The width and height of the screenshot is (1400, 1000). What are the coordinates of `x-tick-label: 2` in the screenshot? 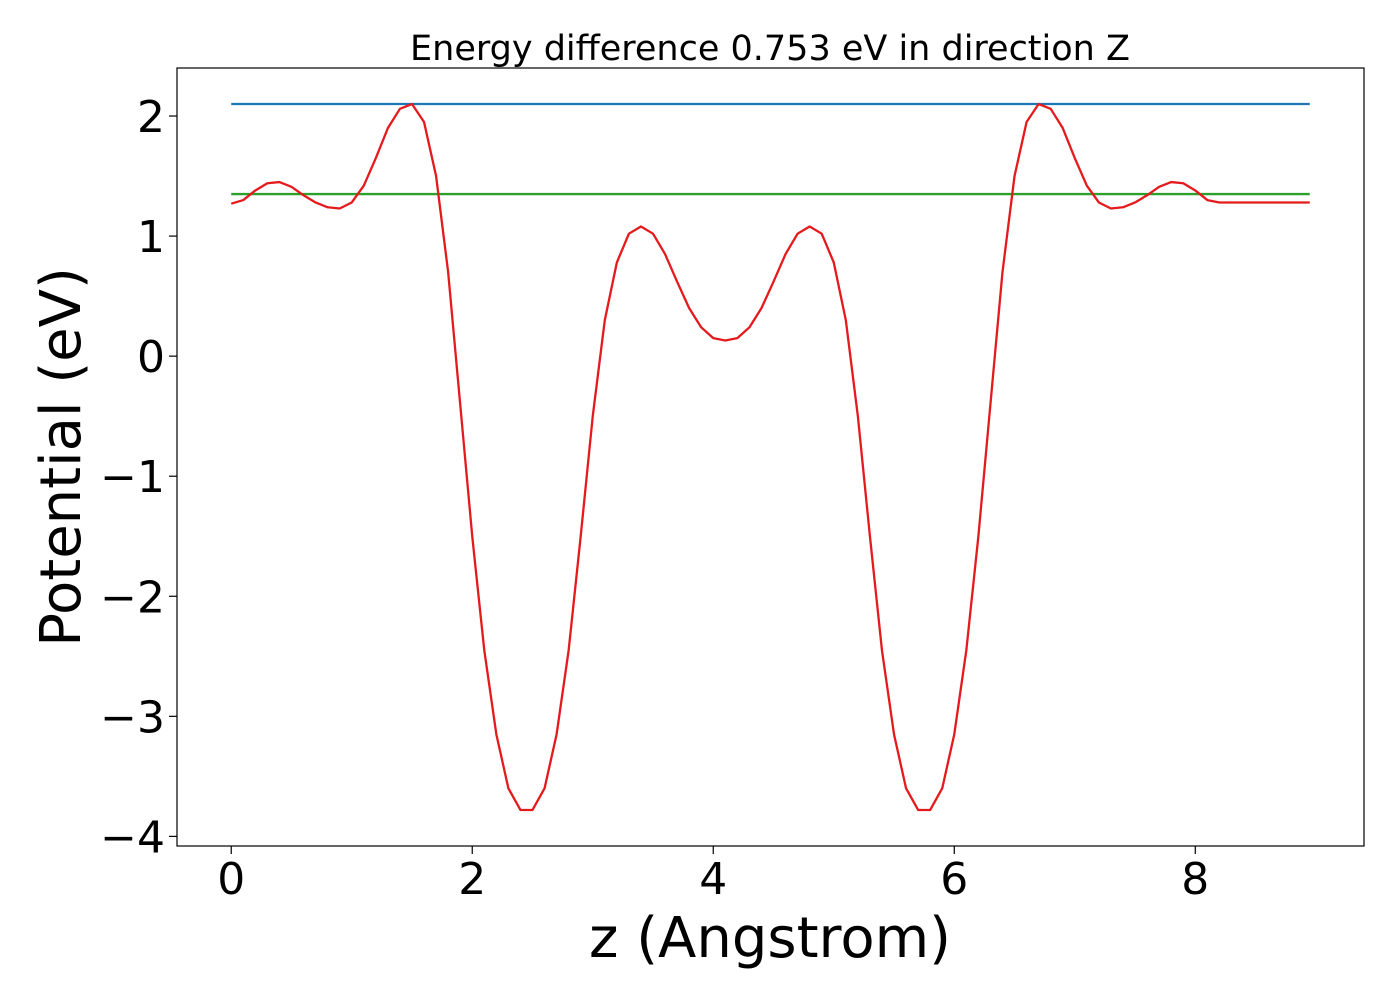 It's located at (472, 879).